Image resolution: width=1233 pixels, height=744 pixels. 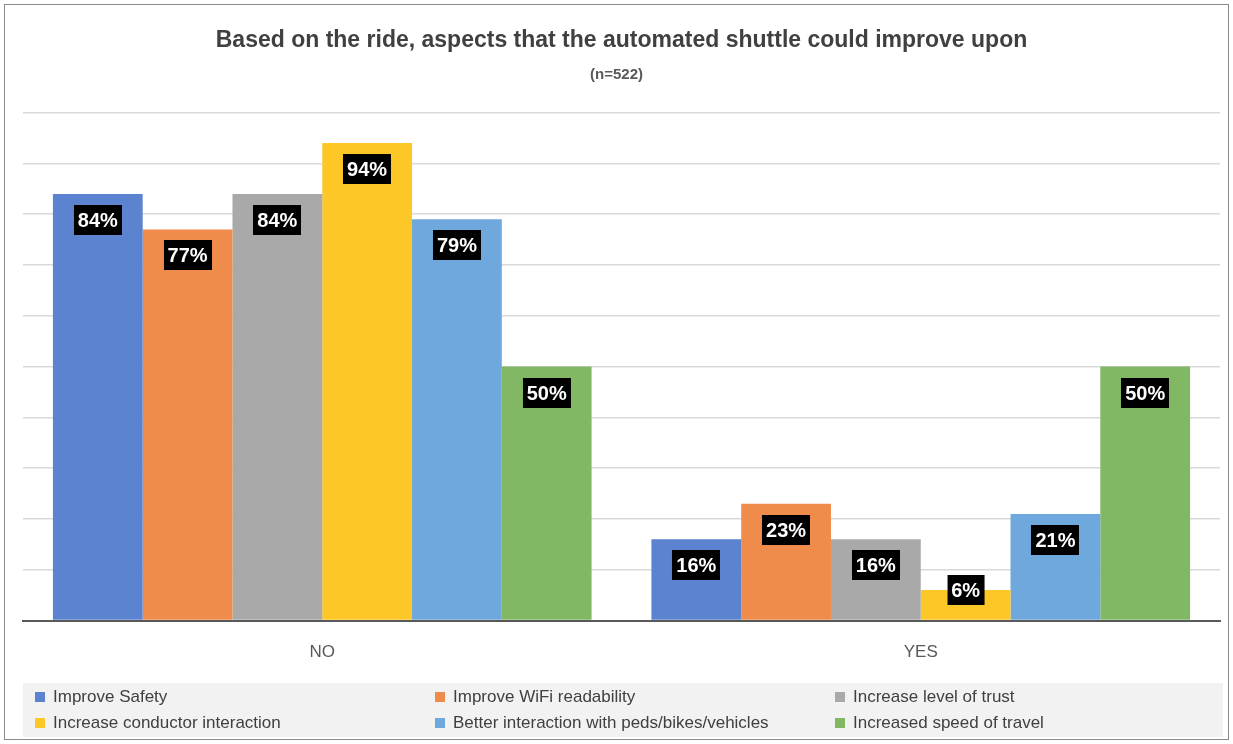 What do you see at coordinates (786, 529) in the screenshot?
I see `data-label: 23%` at bounding box center [786, 529].